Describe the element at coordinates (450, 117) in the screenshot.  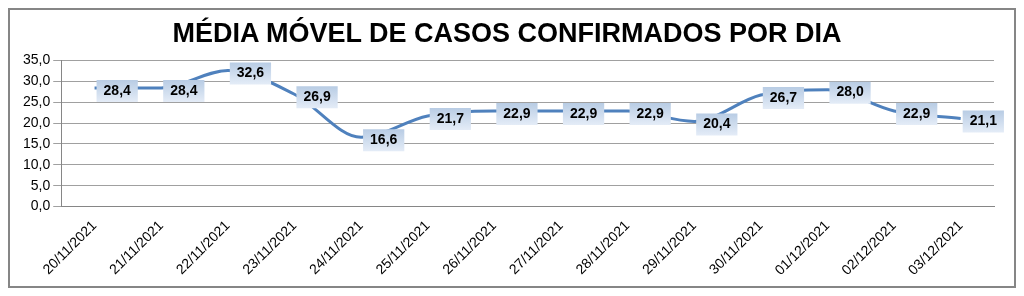
I see `data-label: 21,7` at that location.